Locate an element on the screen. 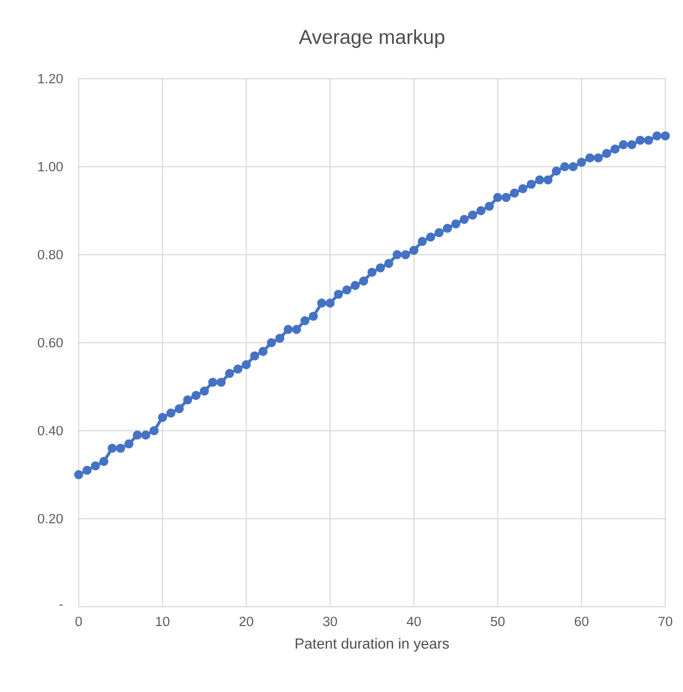  x-tick-label: 20 is located at coordinates (247, 621).